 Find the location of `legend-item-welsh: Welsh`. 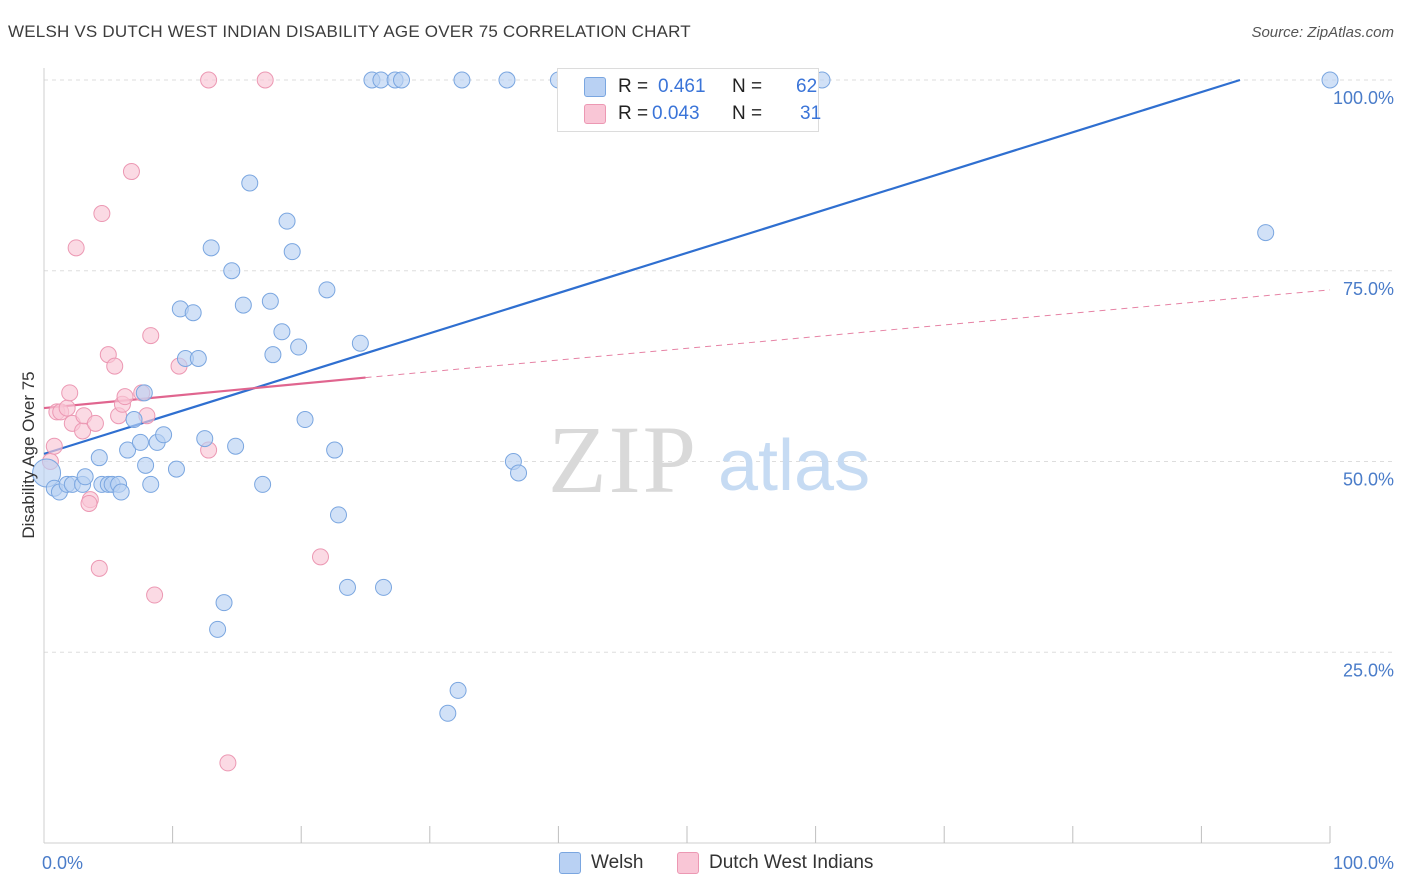

legend-item-welsh: Welsh is located at coordinates (601, 863).